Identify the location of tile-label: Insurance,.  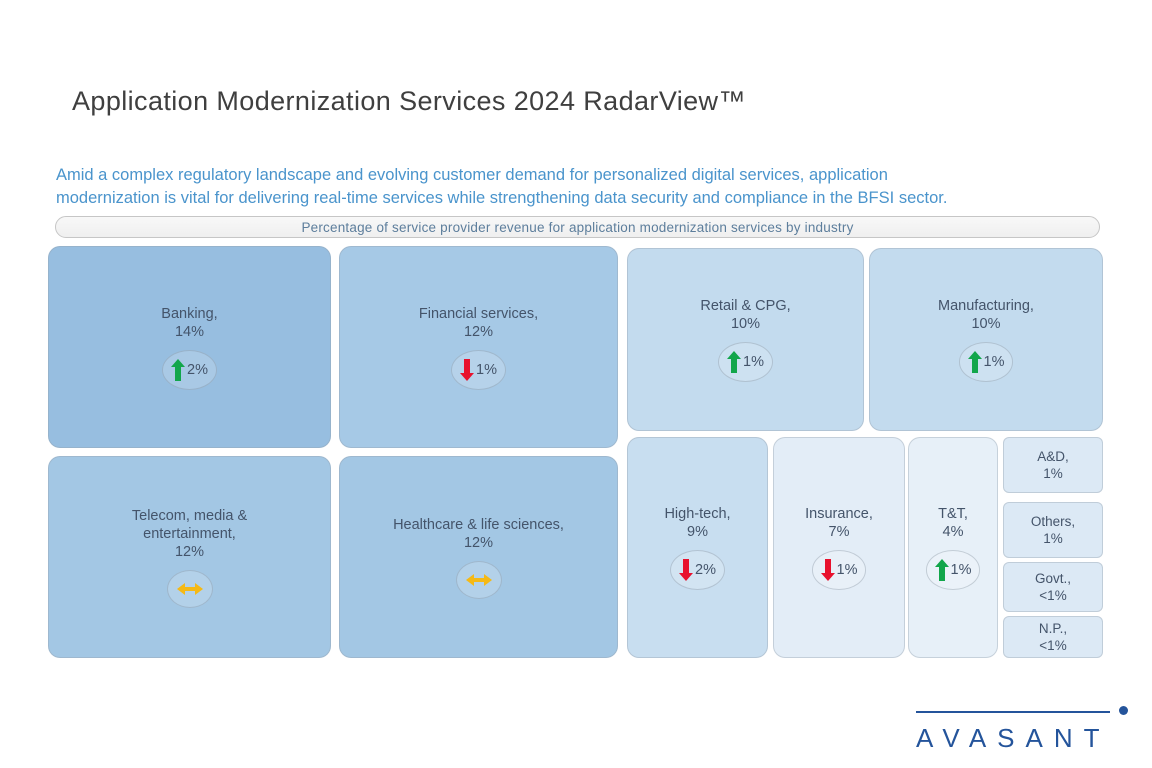
(839, 514).